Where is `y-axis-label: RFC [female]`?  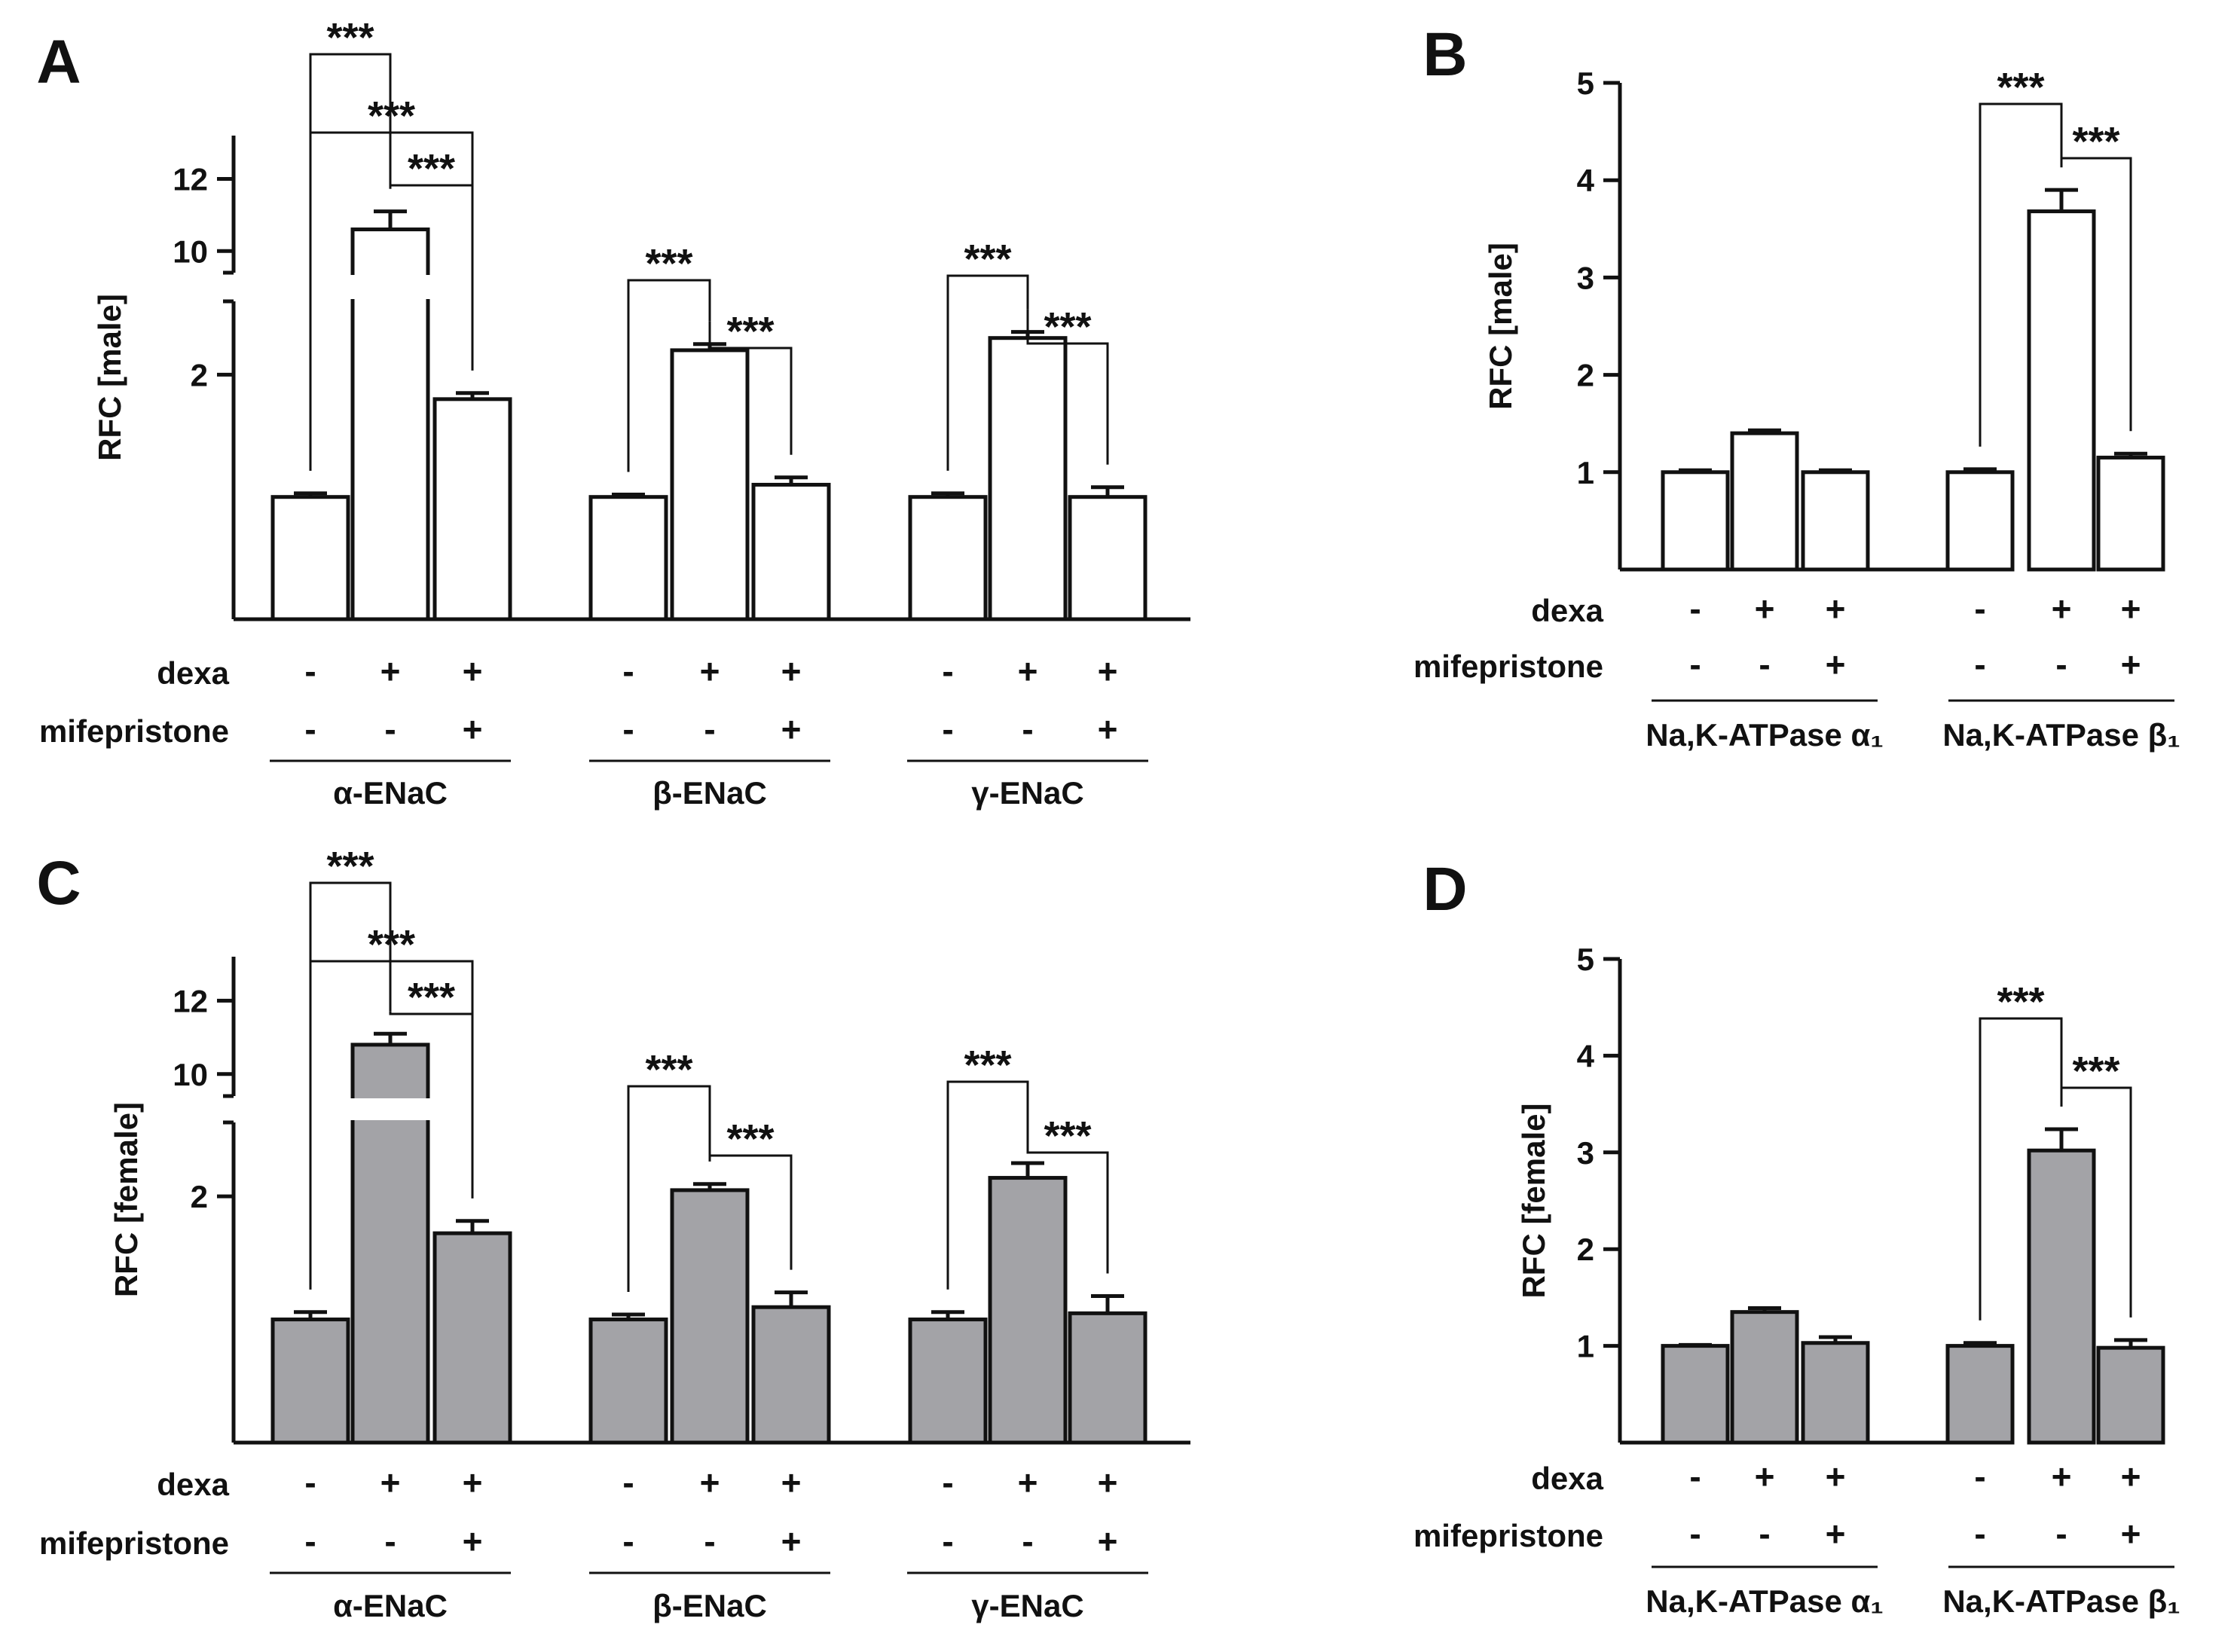
y-axis-label: RFC [female] is located at coordinates (126, 1199).